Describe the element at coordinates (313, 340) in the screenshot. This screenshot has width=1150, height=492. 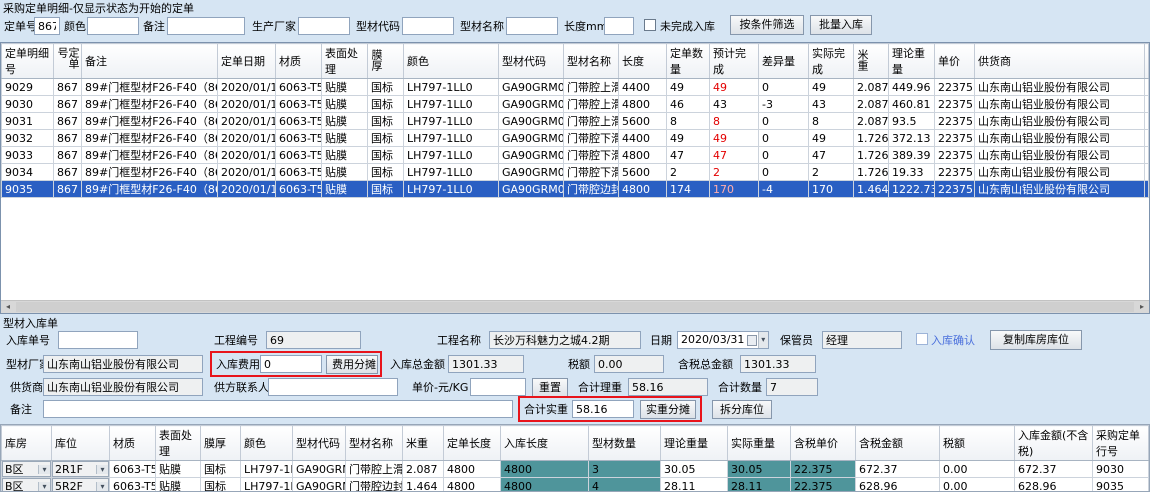
I see `project-no-input` at that location.